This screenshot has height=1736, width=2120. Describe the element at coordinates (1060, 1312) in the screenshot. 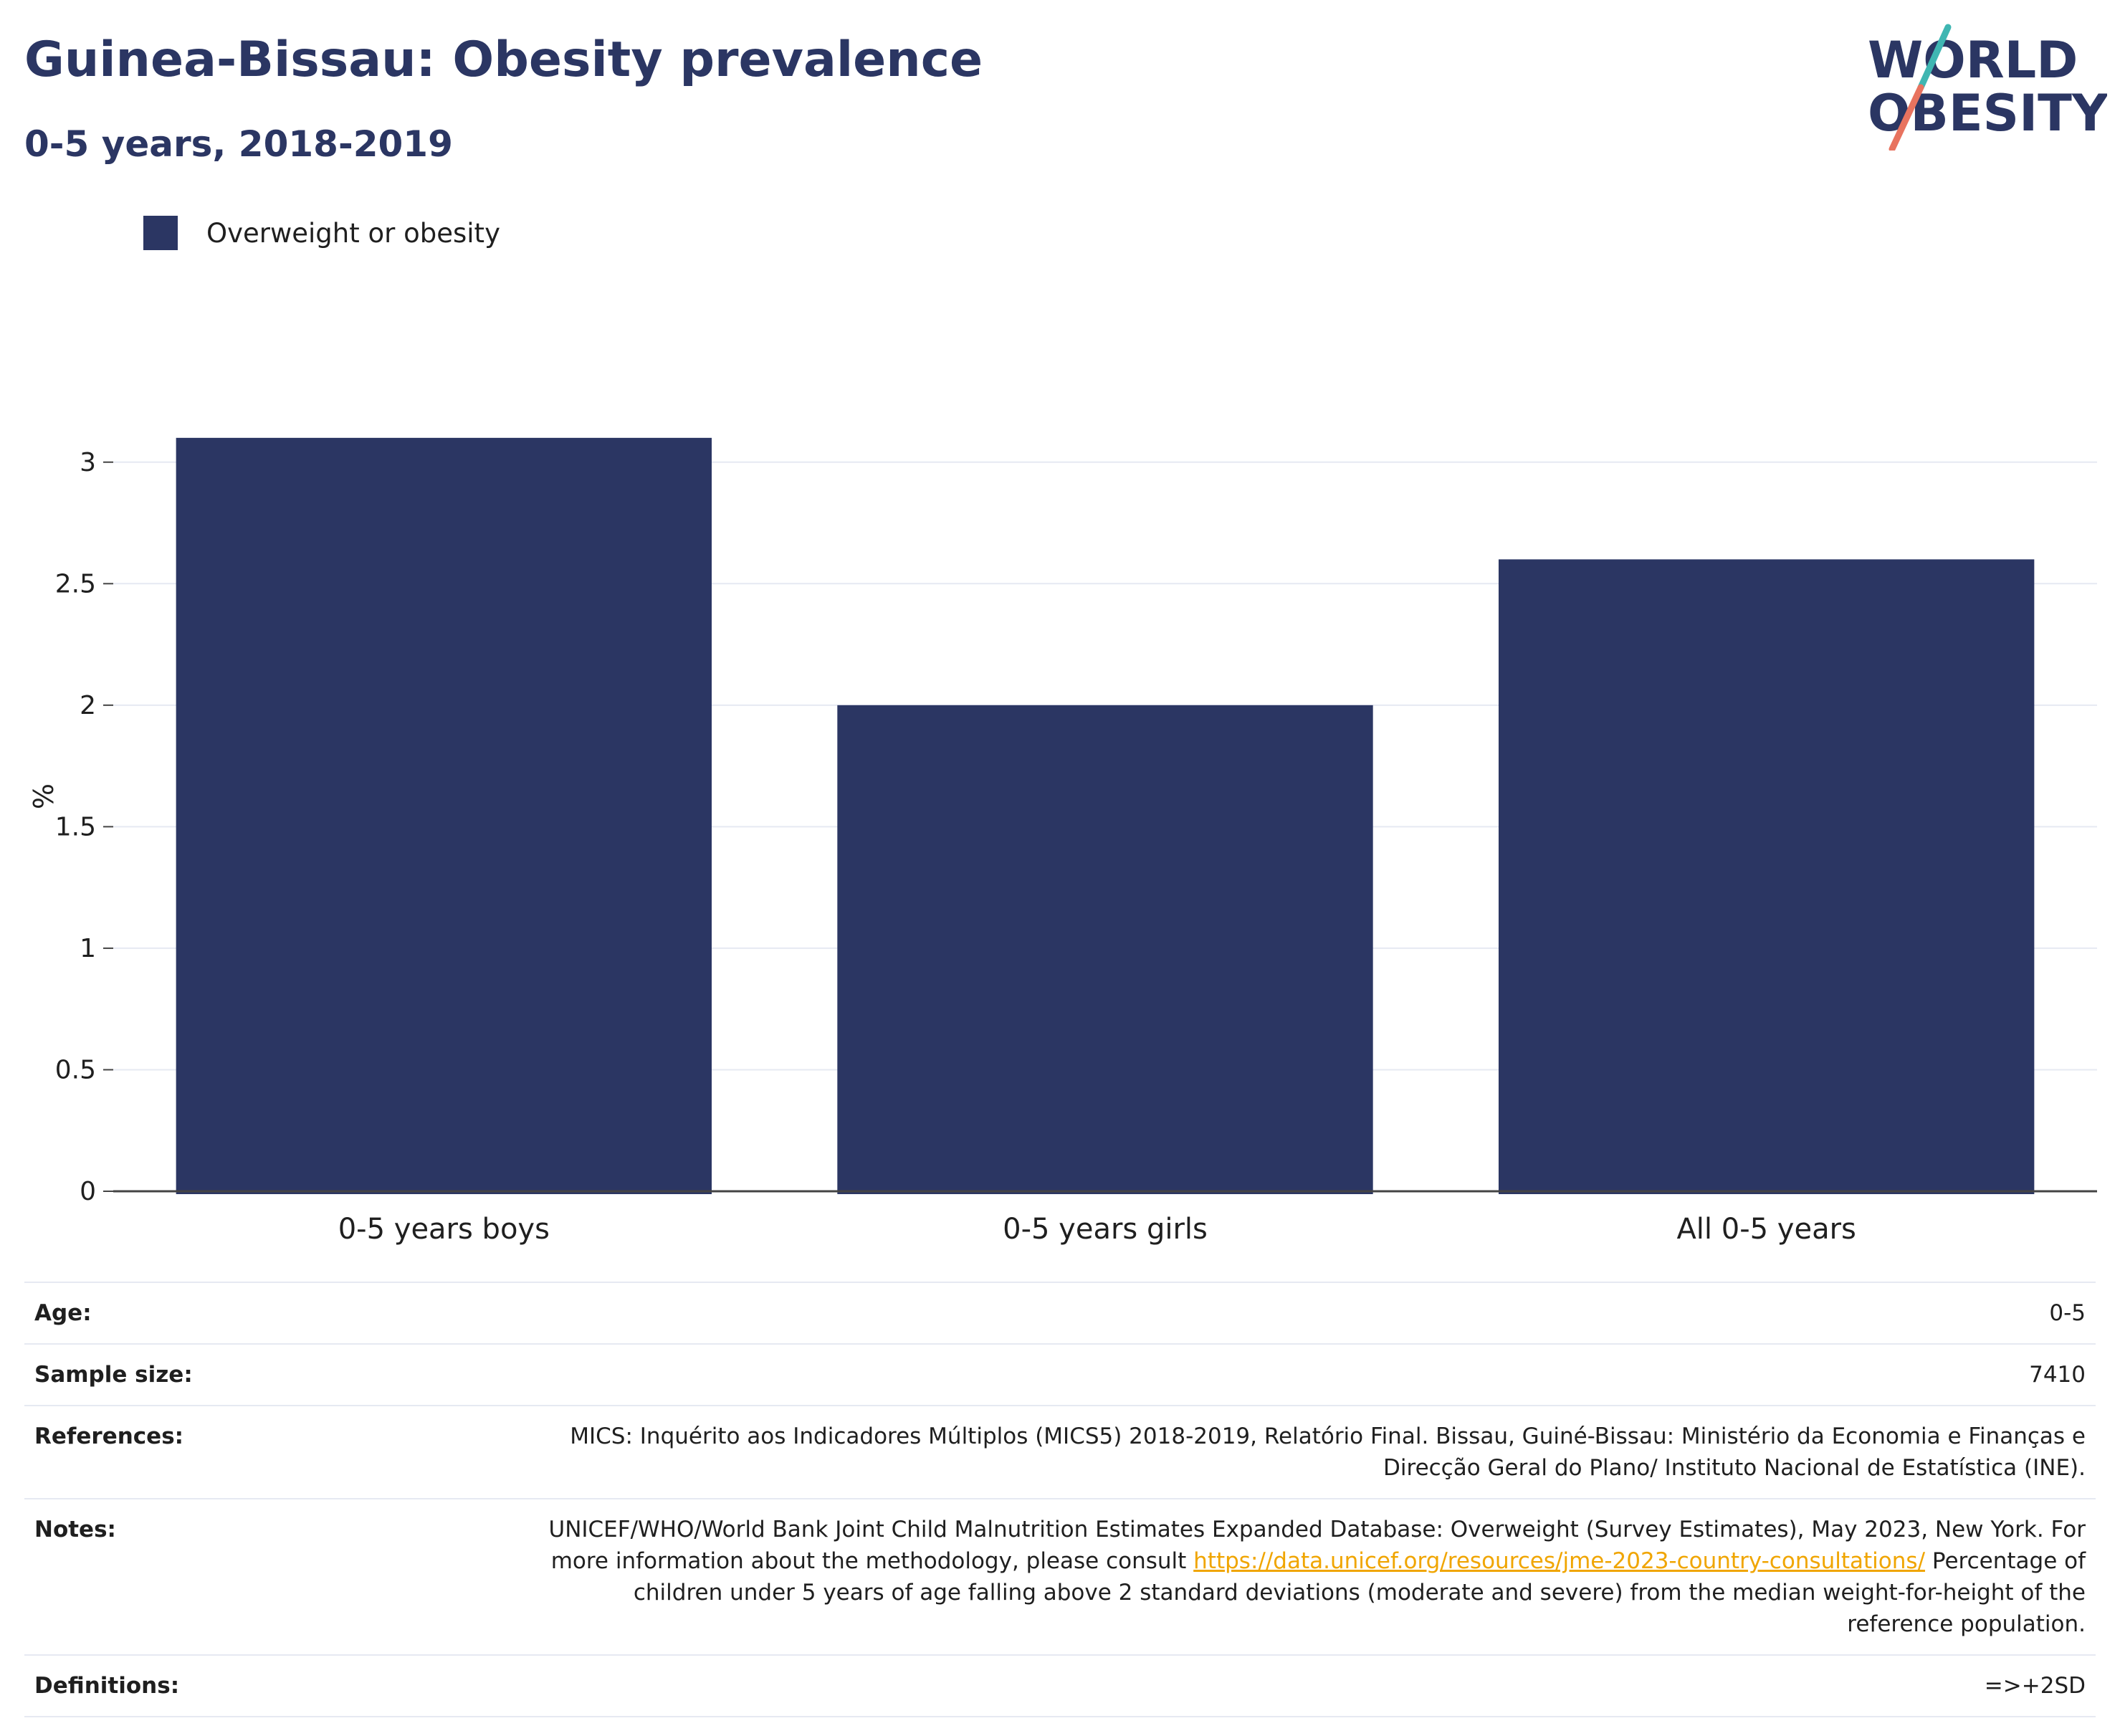

I see `info-row-age: Age: 0-5` at that location.